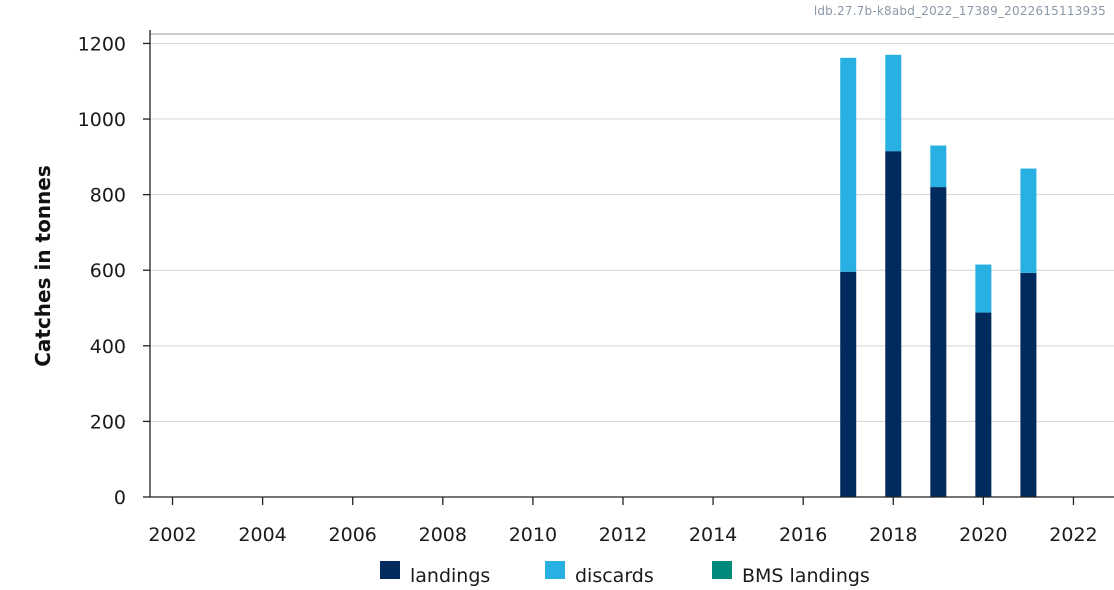 This screenshot has height=590, width=1114. Describe the element at coordinates (806, 575) in the screenshot. I see `legend-label: BMS landings` at that location.